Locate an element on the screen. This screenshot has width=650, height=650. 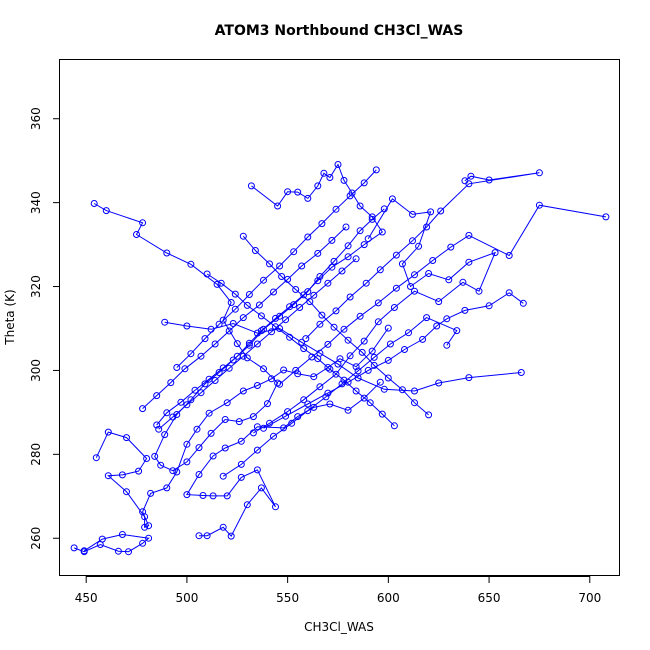
x-tick-label: 700 is located at coordinates (589, 598).